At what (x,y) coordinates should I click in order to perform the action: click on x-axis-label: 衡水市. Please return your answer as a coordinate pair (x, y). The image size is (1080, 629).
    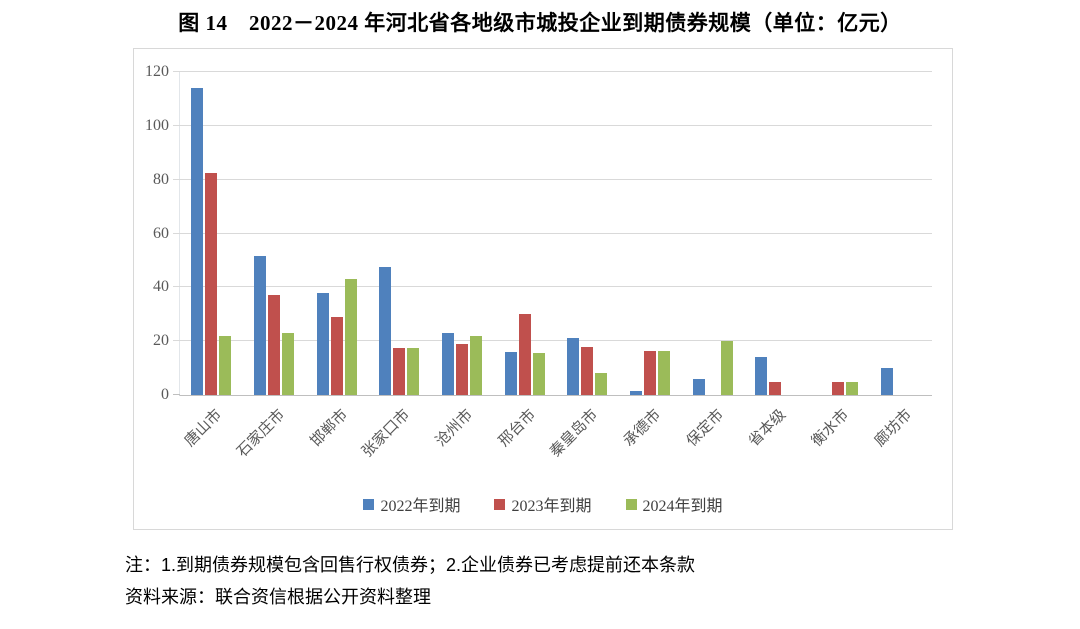
    Looking at the image, I should click on (830, 428).